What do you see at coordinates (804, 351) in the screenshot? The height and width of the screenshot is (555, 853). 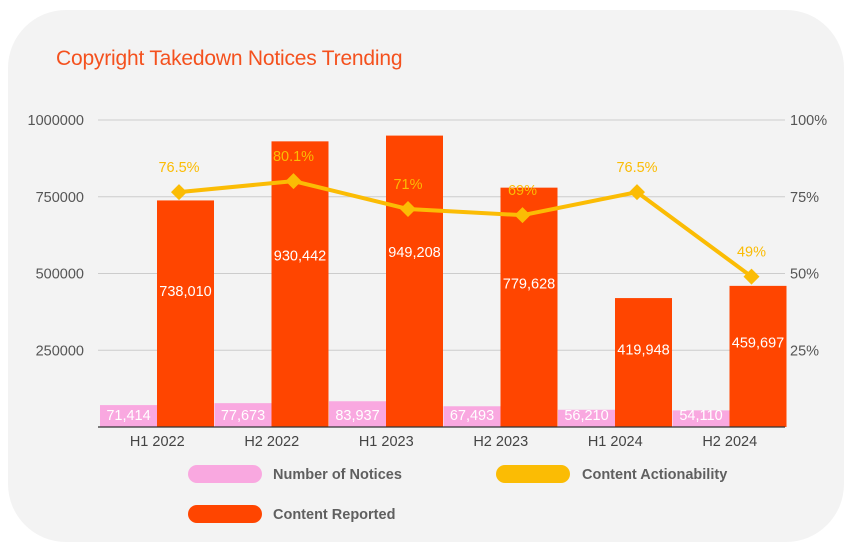 I see `y-right-tick-label: 25%` at bounding box center [804, 351].